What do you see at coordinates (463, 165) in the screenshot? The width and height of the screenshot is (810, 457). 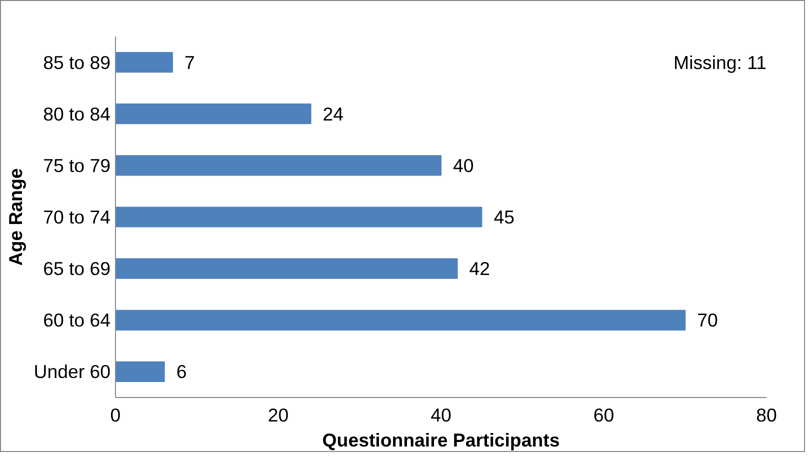 I see `data-label: 40` at bounding box center [463, 165].